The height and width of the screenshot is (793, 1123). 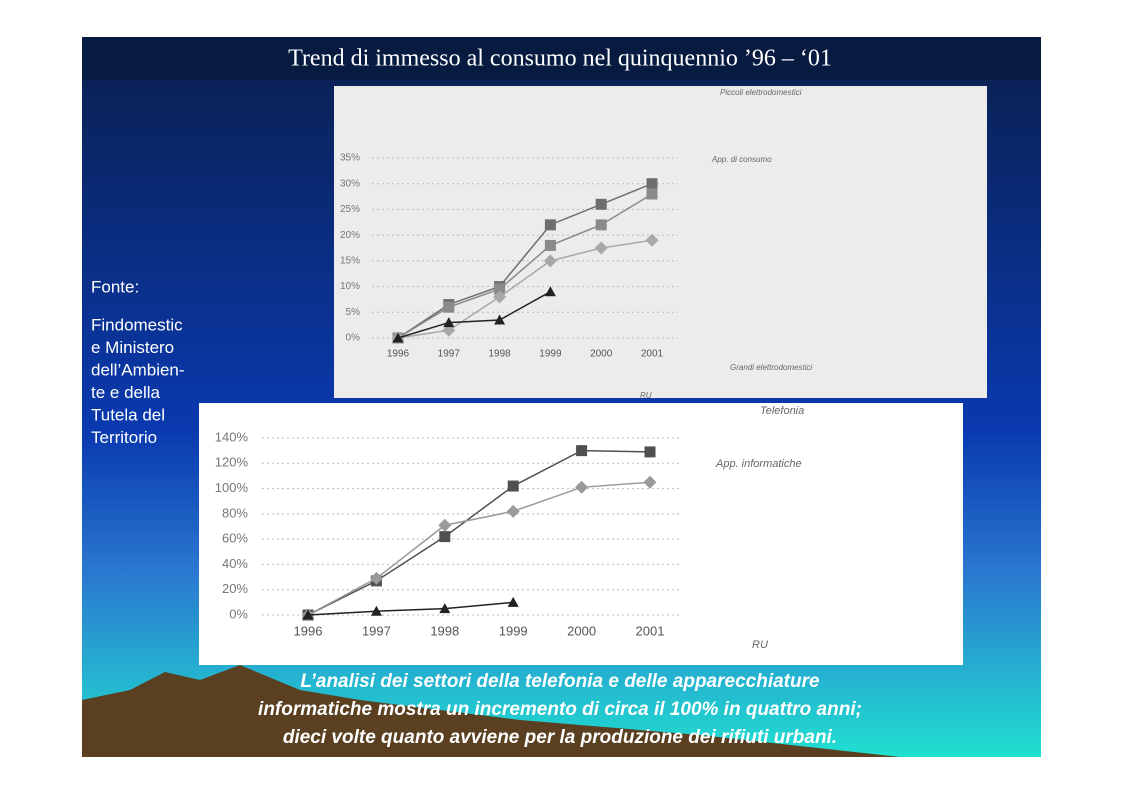 What do you see at coordinates (232, 462) in the screenshot?
I see `y-tick-label: 120%` at bounding box center [232, 462].